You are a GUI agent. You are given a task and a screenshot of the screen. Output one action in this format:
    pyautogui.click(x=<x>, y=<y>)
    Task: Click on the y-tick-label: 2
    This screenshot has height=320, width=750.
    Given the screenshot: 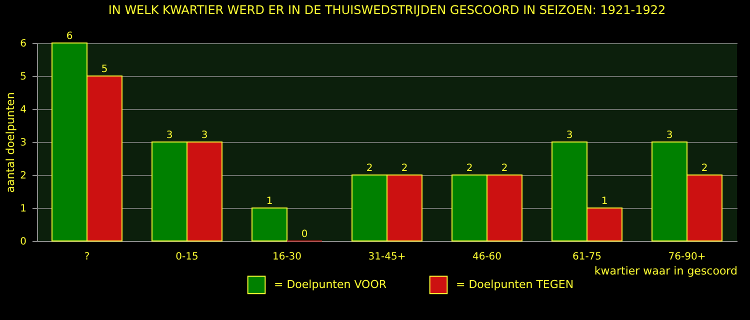 What is the action you would take?
    pyautogui.click(x=23, y=176)
    